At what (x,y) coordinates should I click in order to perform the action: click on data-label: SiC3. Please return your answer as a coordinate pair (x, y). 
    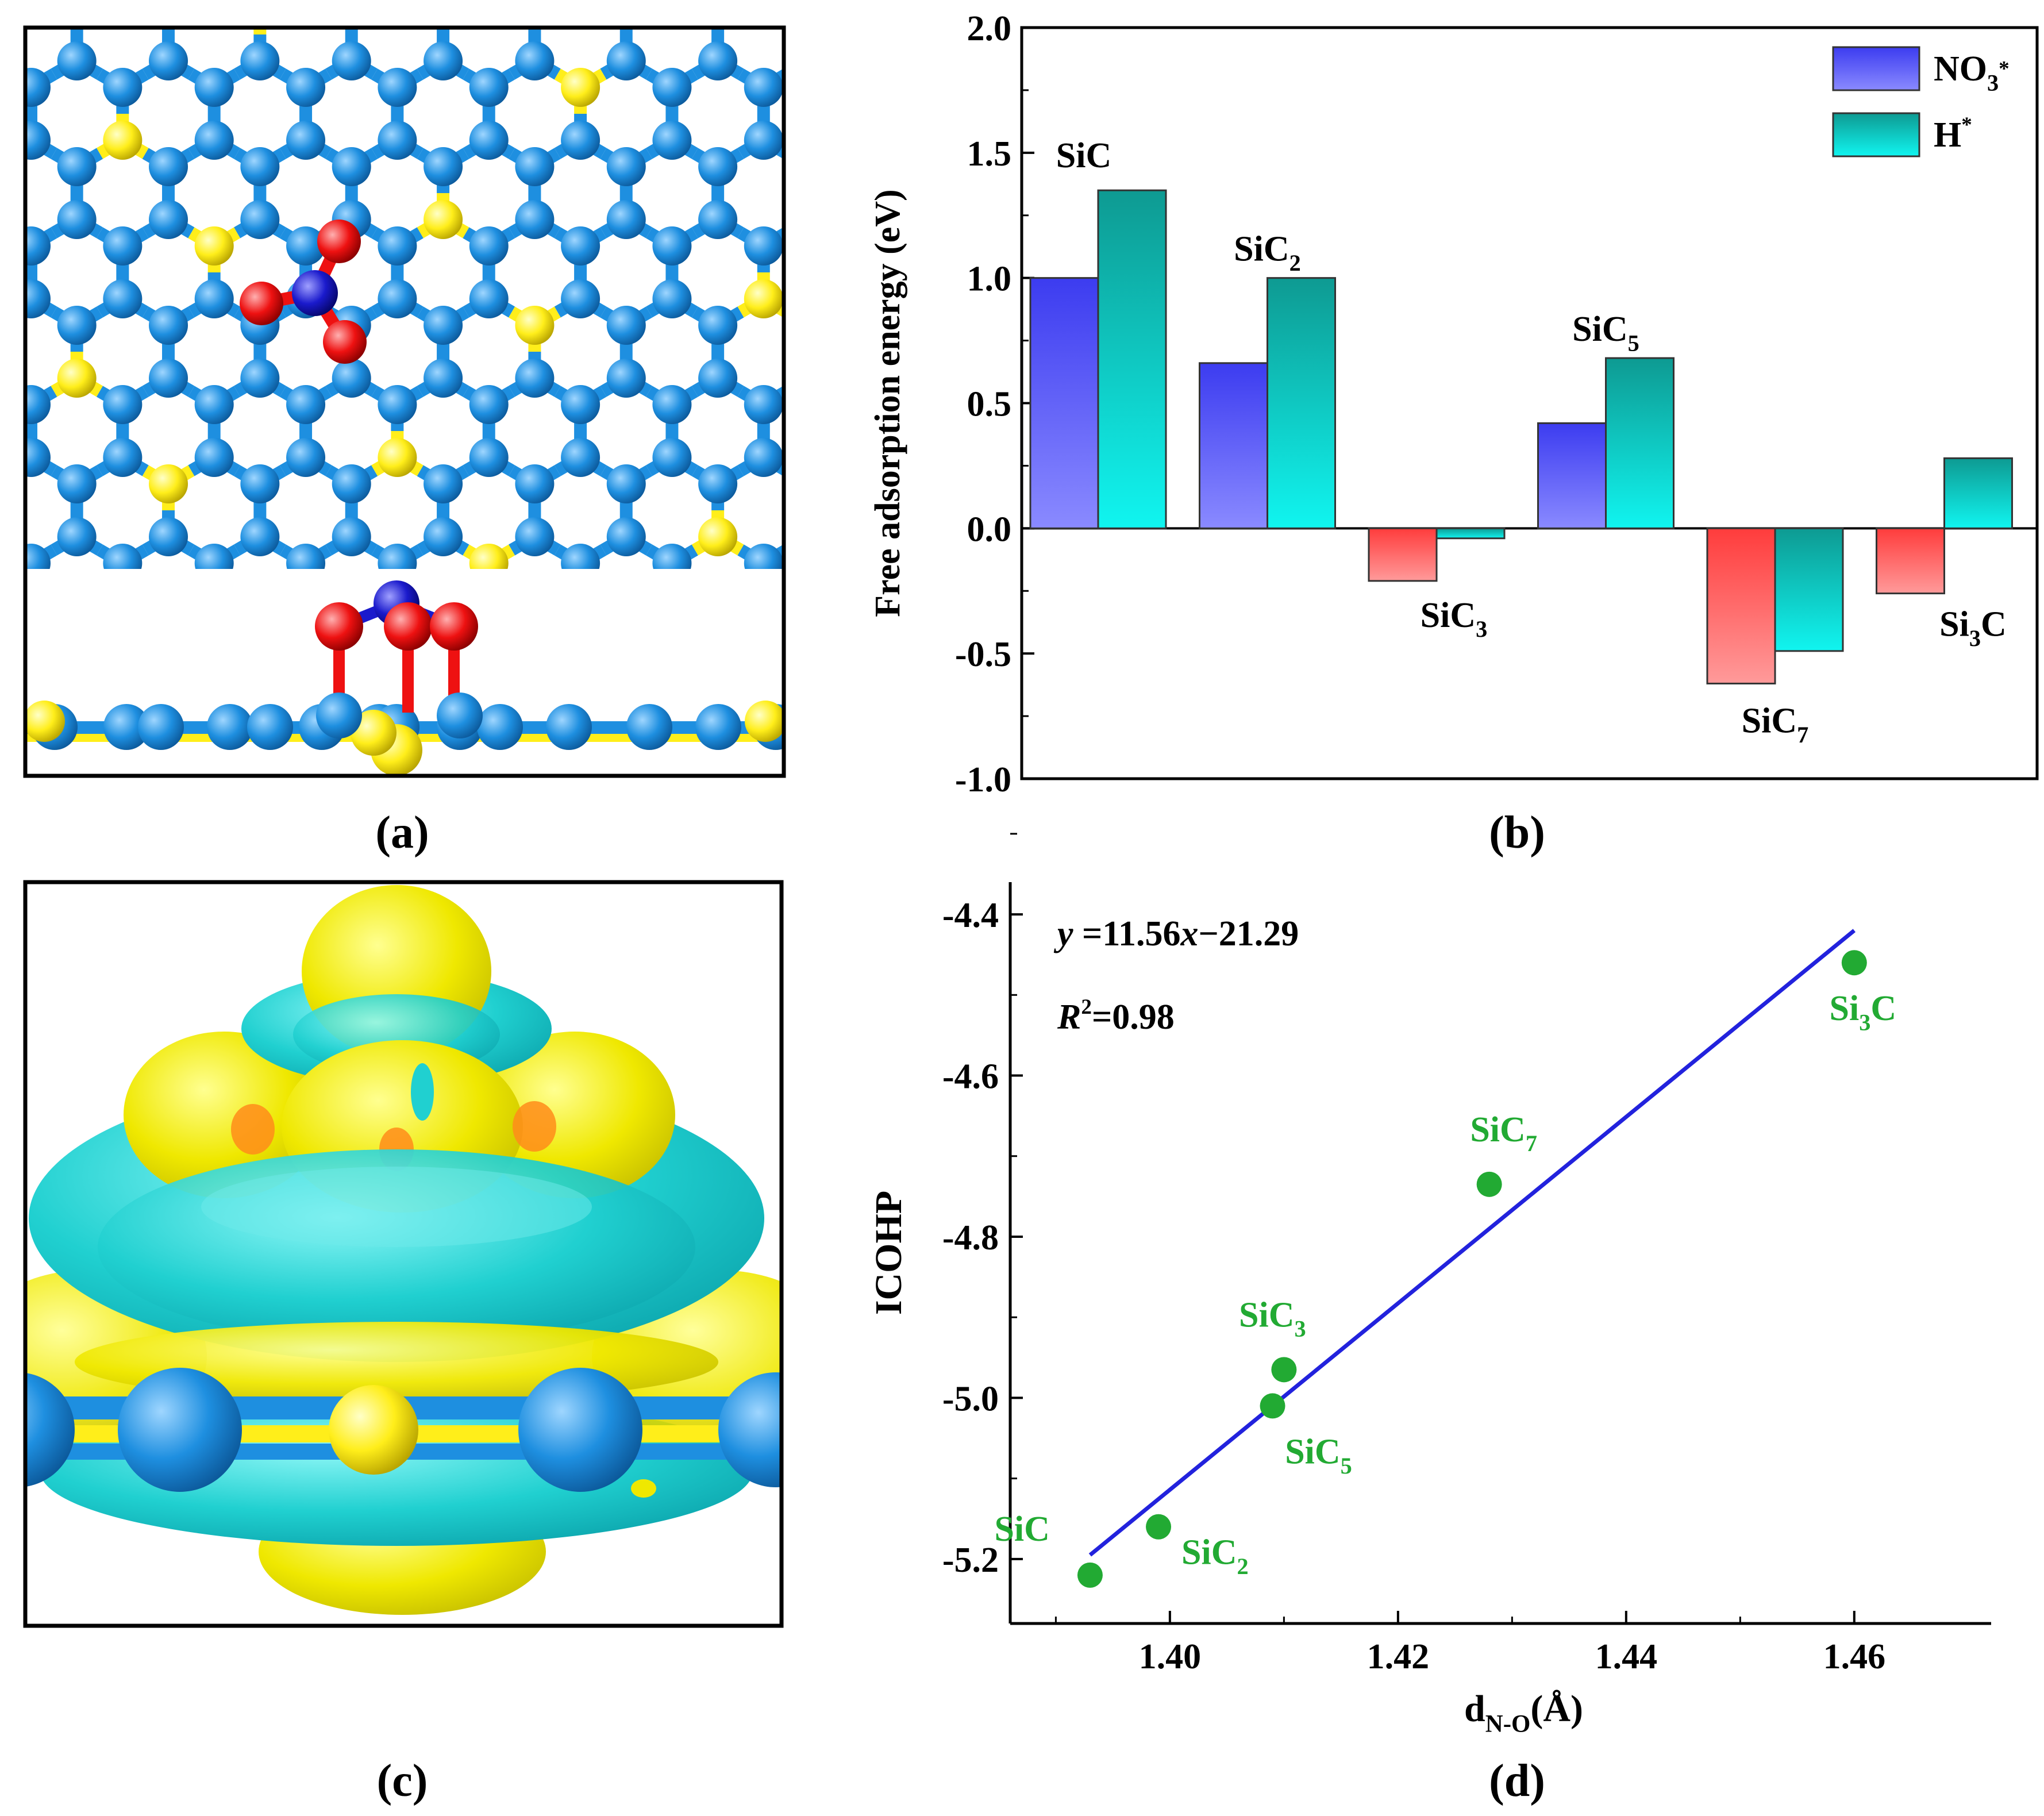
    Looking at the image, I should click on (1273, 1318).